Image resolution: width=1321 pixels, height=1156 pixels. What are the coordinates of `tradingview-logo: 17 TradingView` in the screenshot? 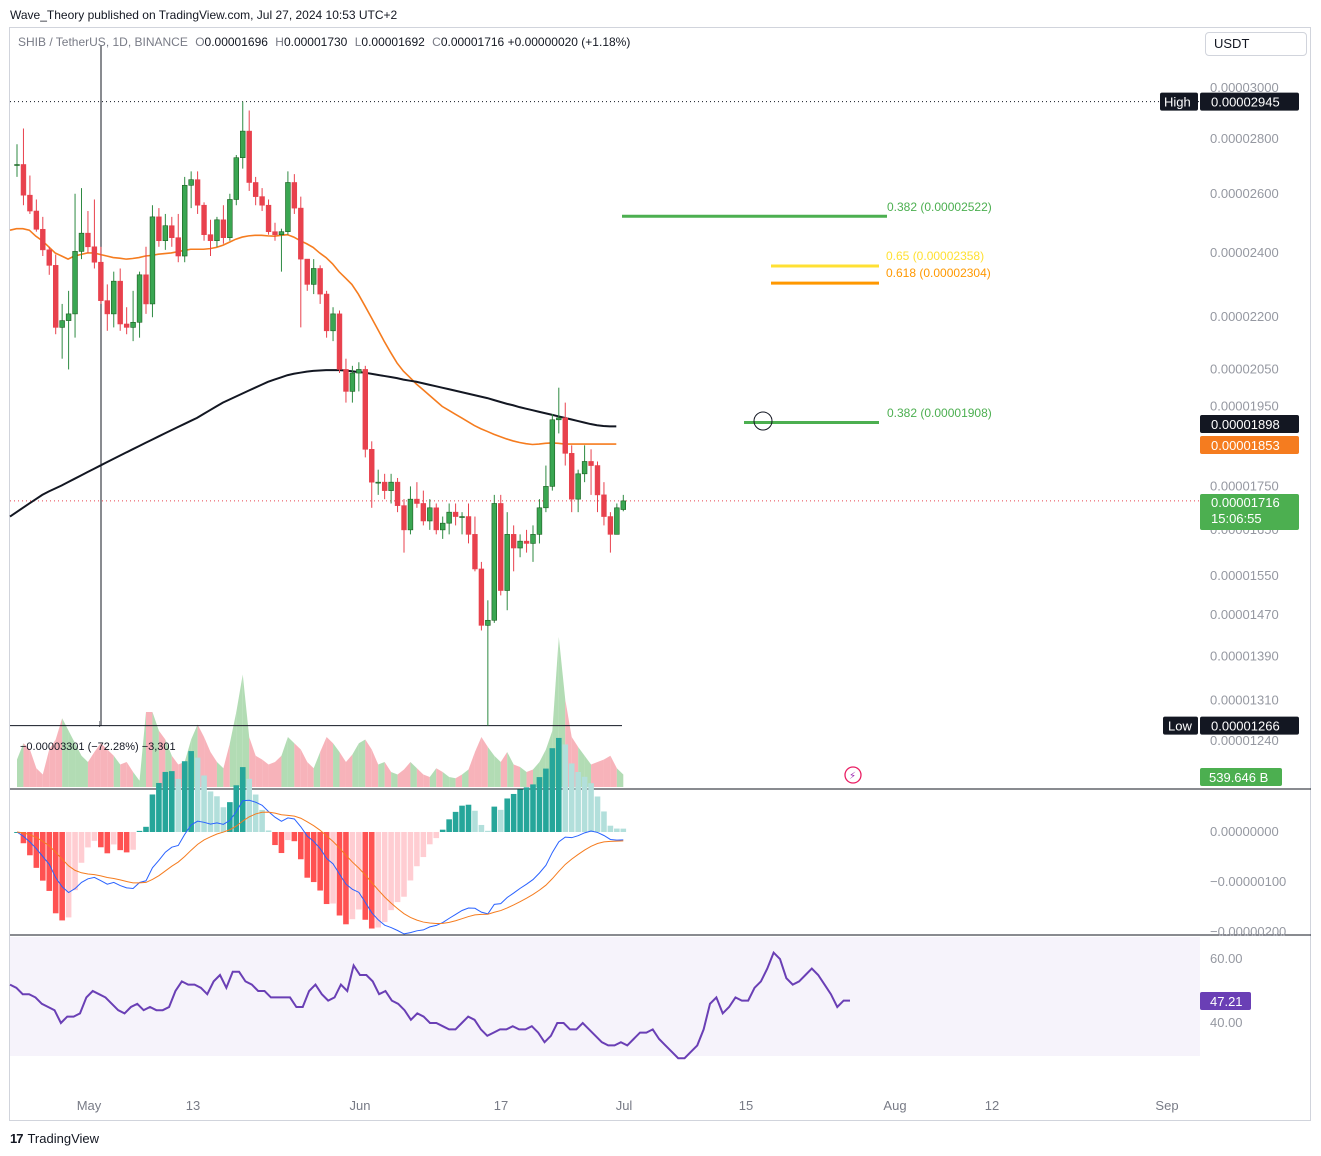 It's located at (54, 1138).